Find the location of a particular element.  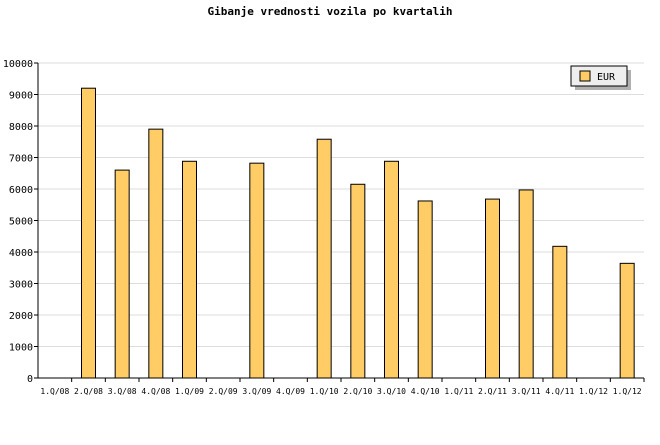

legend: EUR is located at coordinates (600, 77).